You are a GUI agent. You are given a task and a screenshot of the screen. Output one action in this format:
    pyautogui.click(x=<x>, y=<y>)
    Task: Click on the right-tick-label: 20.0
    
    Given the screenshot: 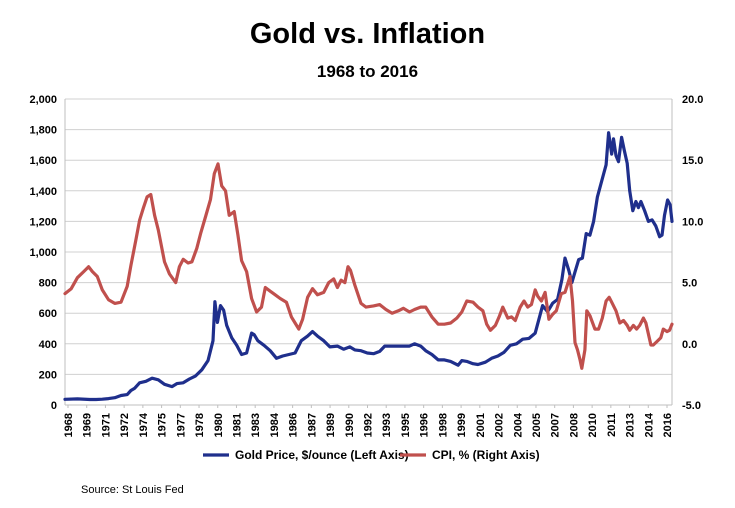 What is the action you would take?
    pyautogui.click(x=692, y=100)
    